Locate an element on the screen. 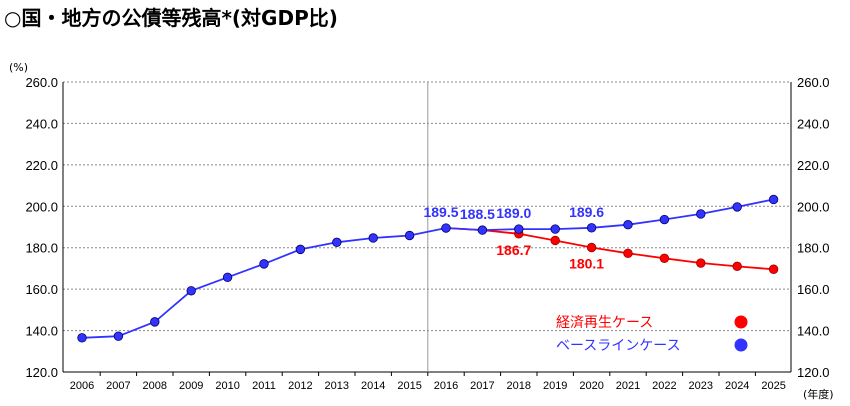  y-tick-label-left: 220.0 is located at coordinates (41, 165).